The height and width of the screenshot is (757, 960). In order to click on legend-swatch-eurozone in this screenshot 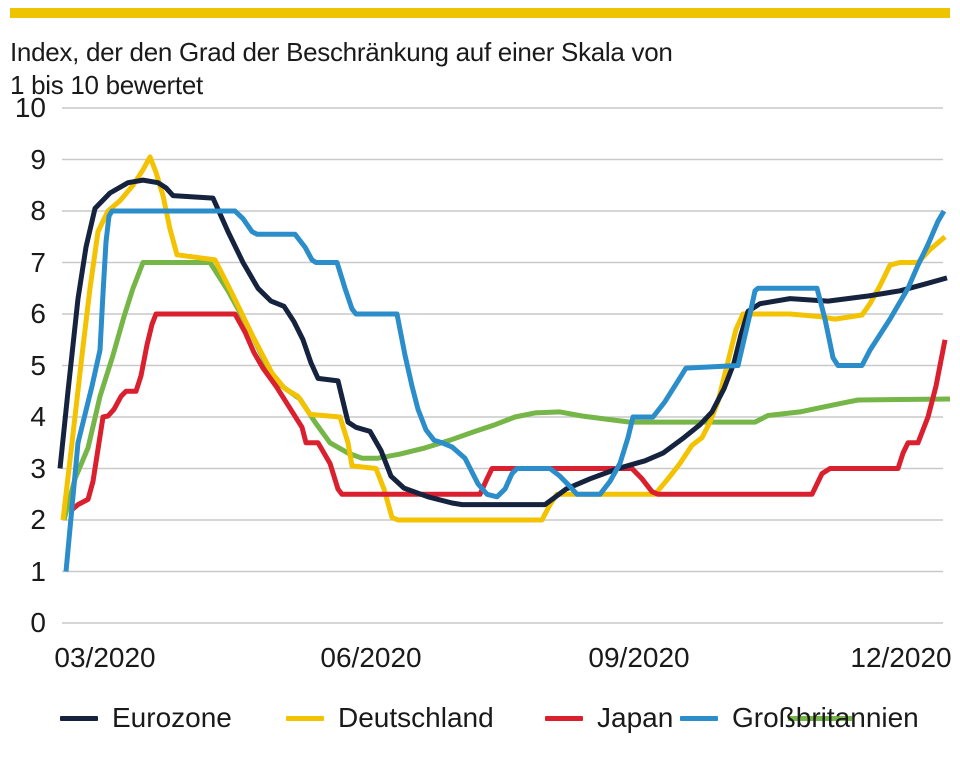, I will do `click(79, 718)`.